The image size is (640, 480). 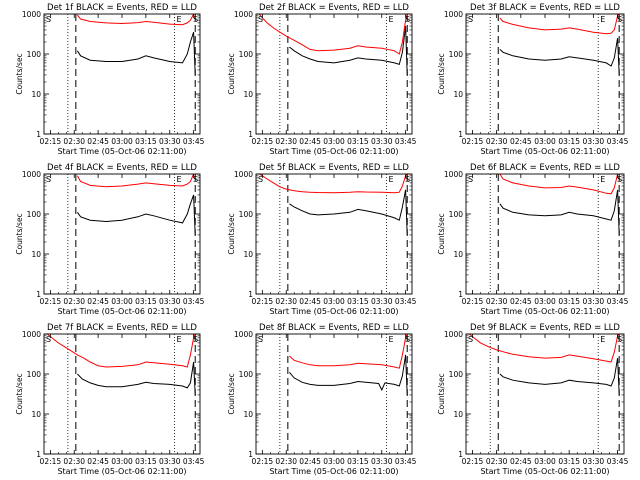 I want to click on panel-title: Det 1f BLACK = Events, RED = LLD, so click(x=122, y=8).